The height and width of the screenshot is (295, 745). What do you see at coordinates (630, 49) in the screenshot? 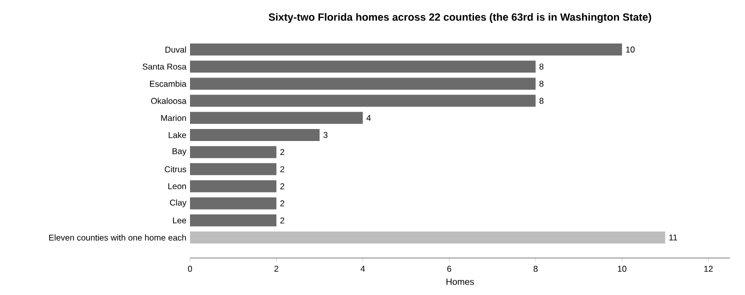
I see `data-label: 10` at bounding box center [630, 49].